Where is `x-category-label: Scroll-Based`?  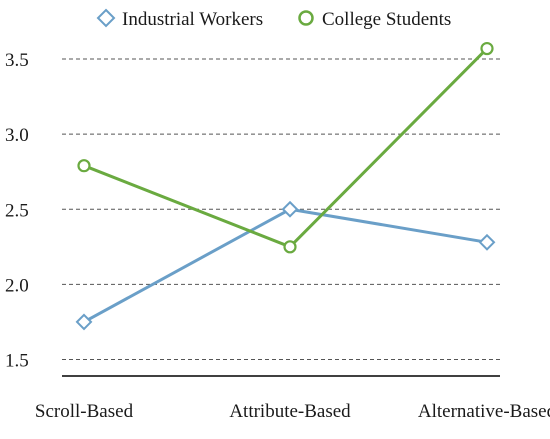 x-category-label: Scroll-Based is located at coordinates (84, 411).